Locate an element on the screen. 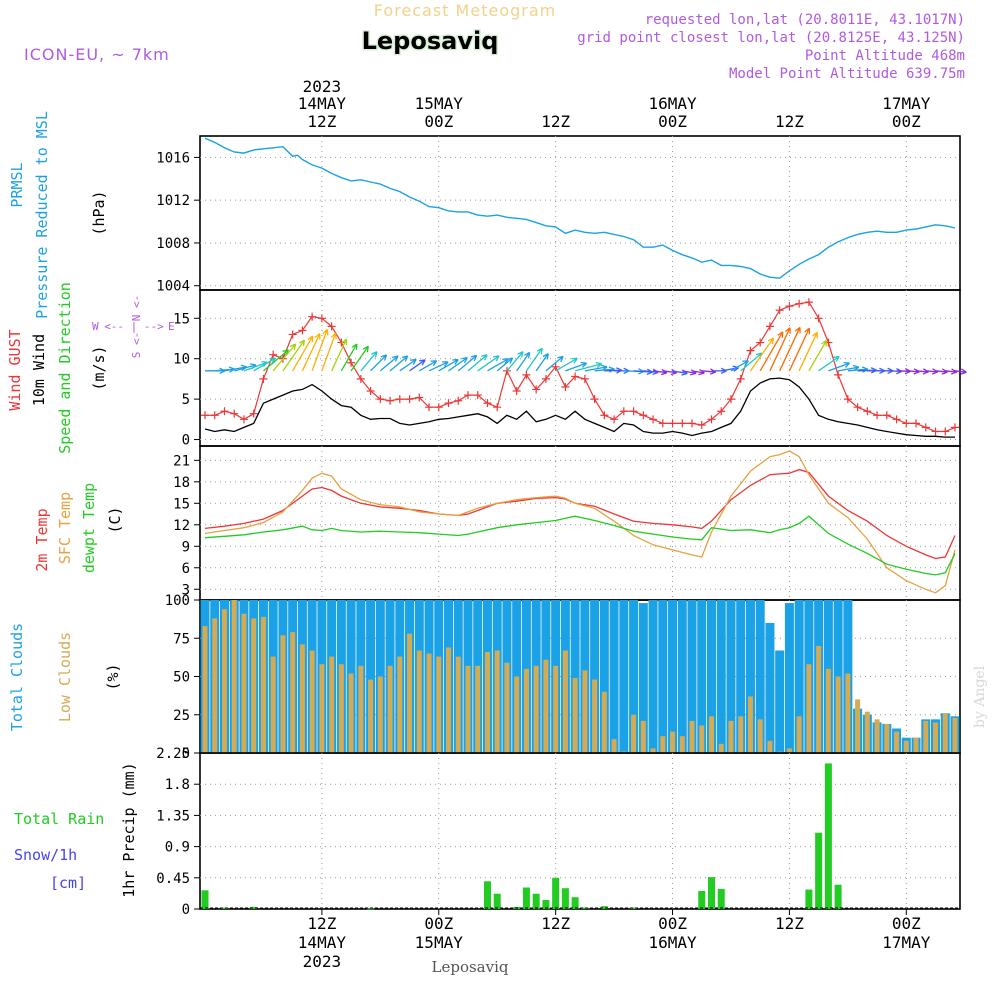 Image resolution: width=1000 pixels, height=1000 pixels. watermark: by Angel is located at coordinates (980, 696).